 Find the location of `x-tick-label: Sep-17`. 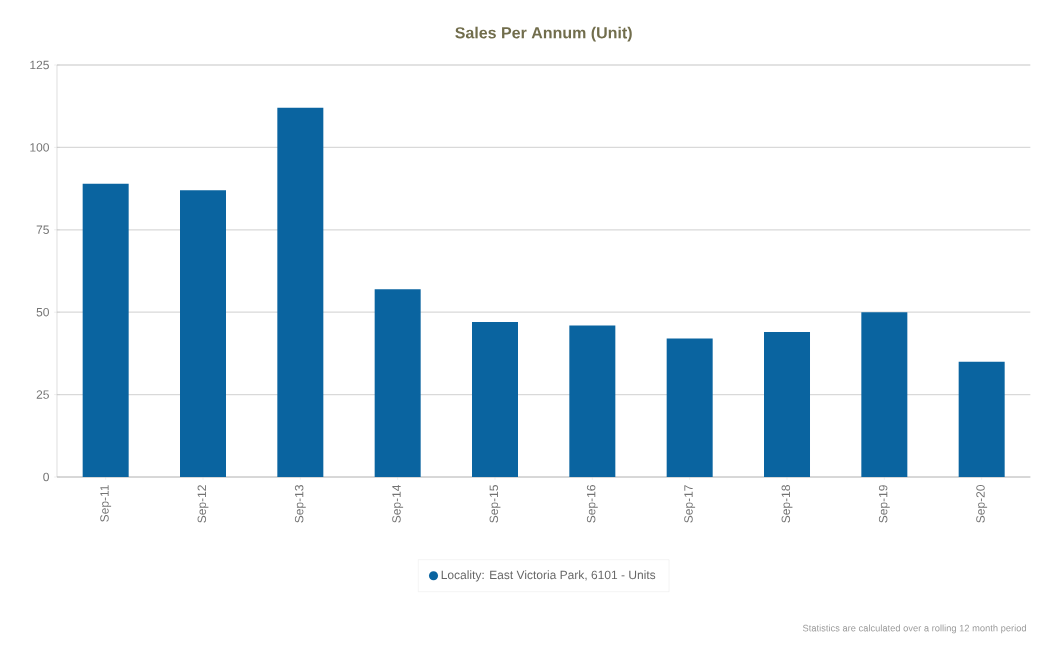

x-tick-label: Sep-17 is located at coordinates (690, 504).